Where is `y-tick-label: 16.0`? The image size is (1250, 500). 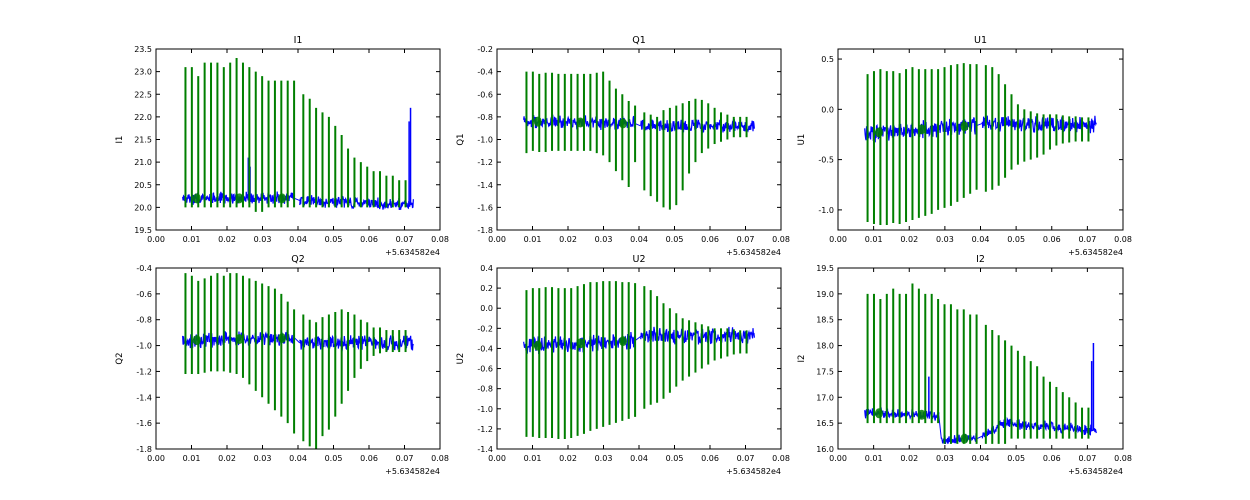
y-tick-label: 16.0 is located at coordinates (825, 449).